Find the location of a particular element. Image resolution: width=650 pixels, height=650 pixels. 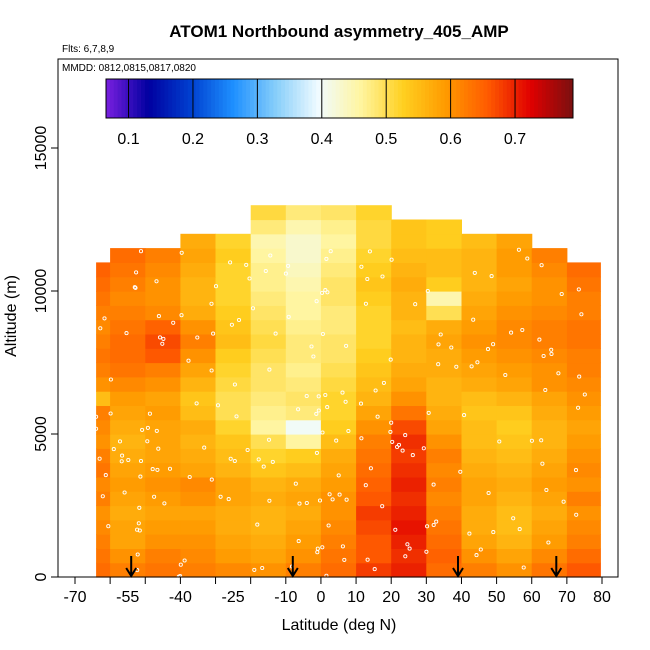

chart-title: ATOM1 Northbound asymmetry_405_AMP is located at coordinates (338, 31).